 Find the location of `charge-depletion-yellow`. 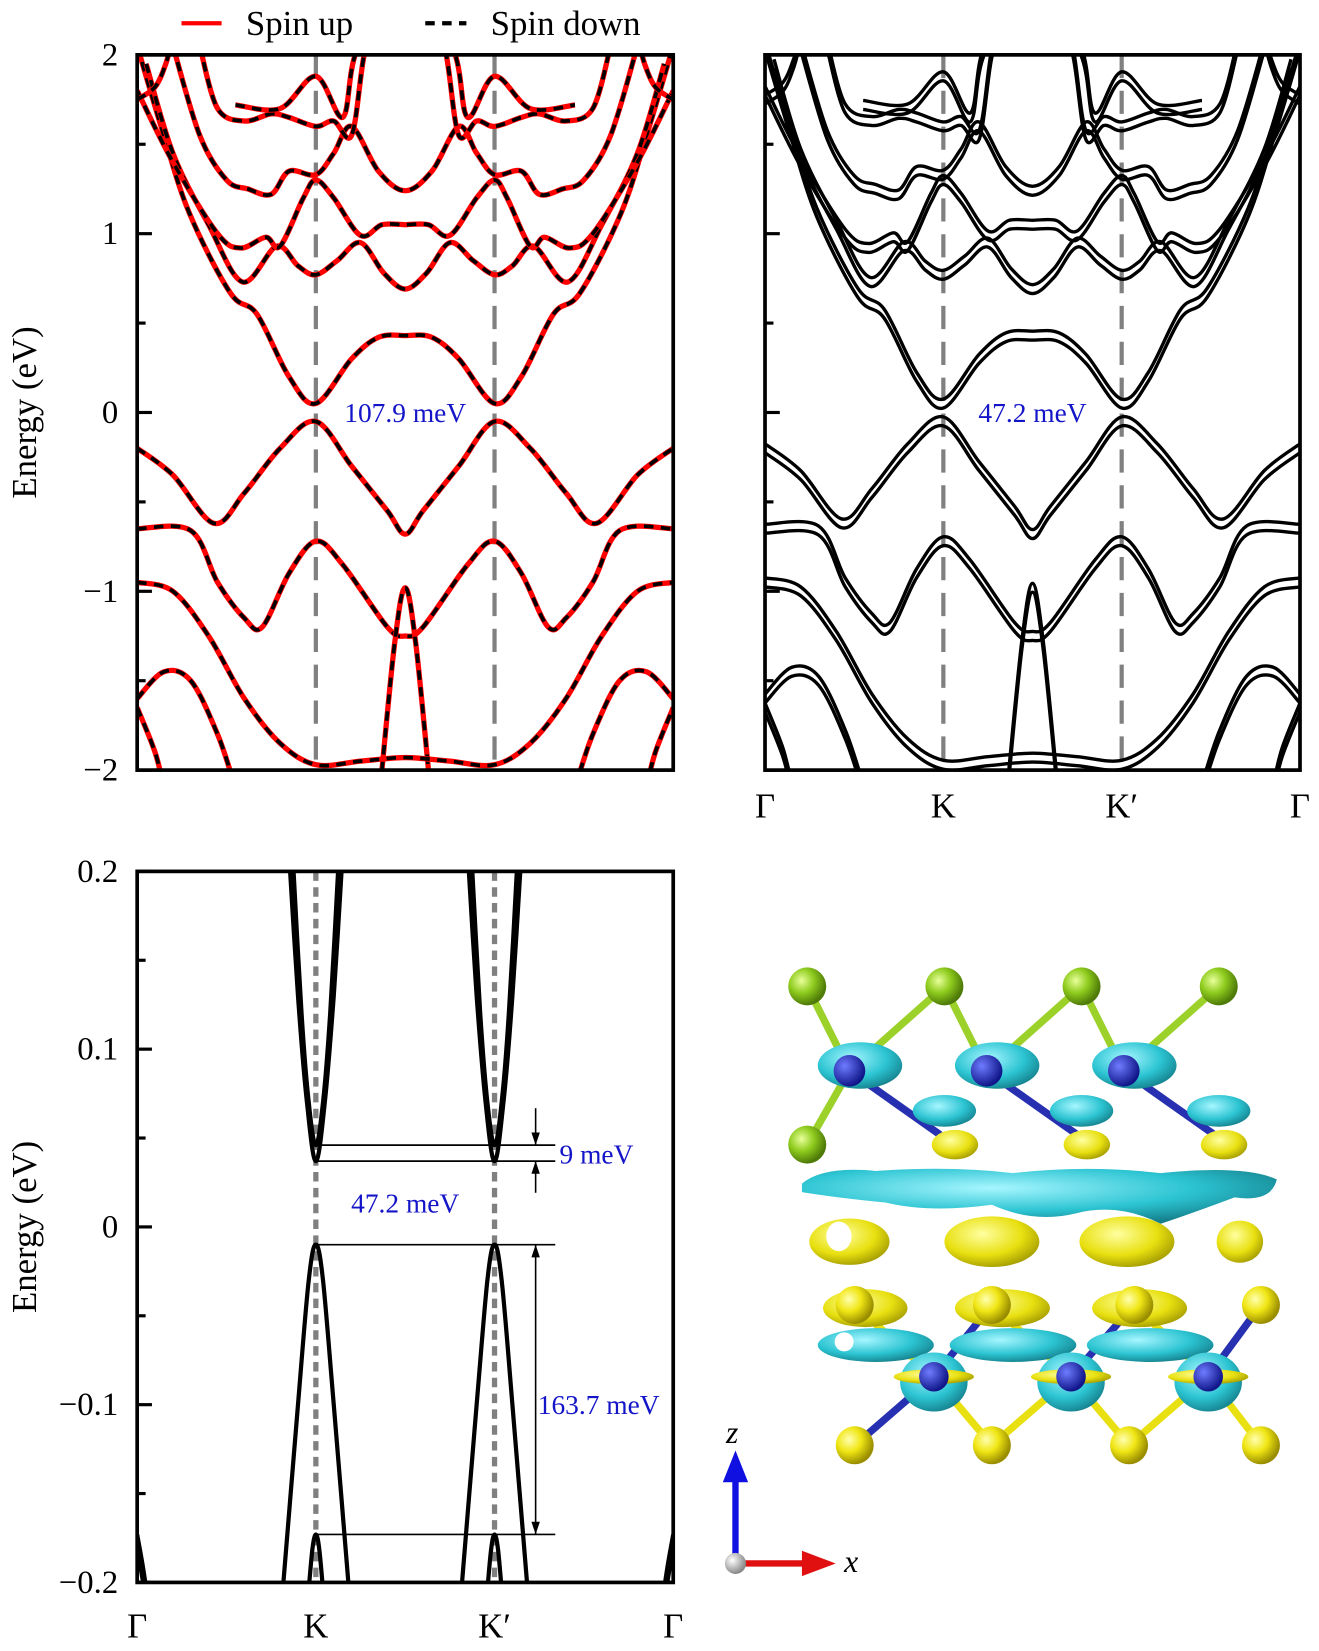

charge-depletion-yellow is located at coordinates (1036, 1241).